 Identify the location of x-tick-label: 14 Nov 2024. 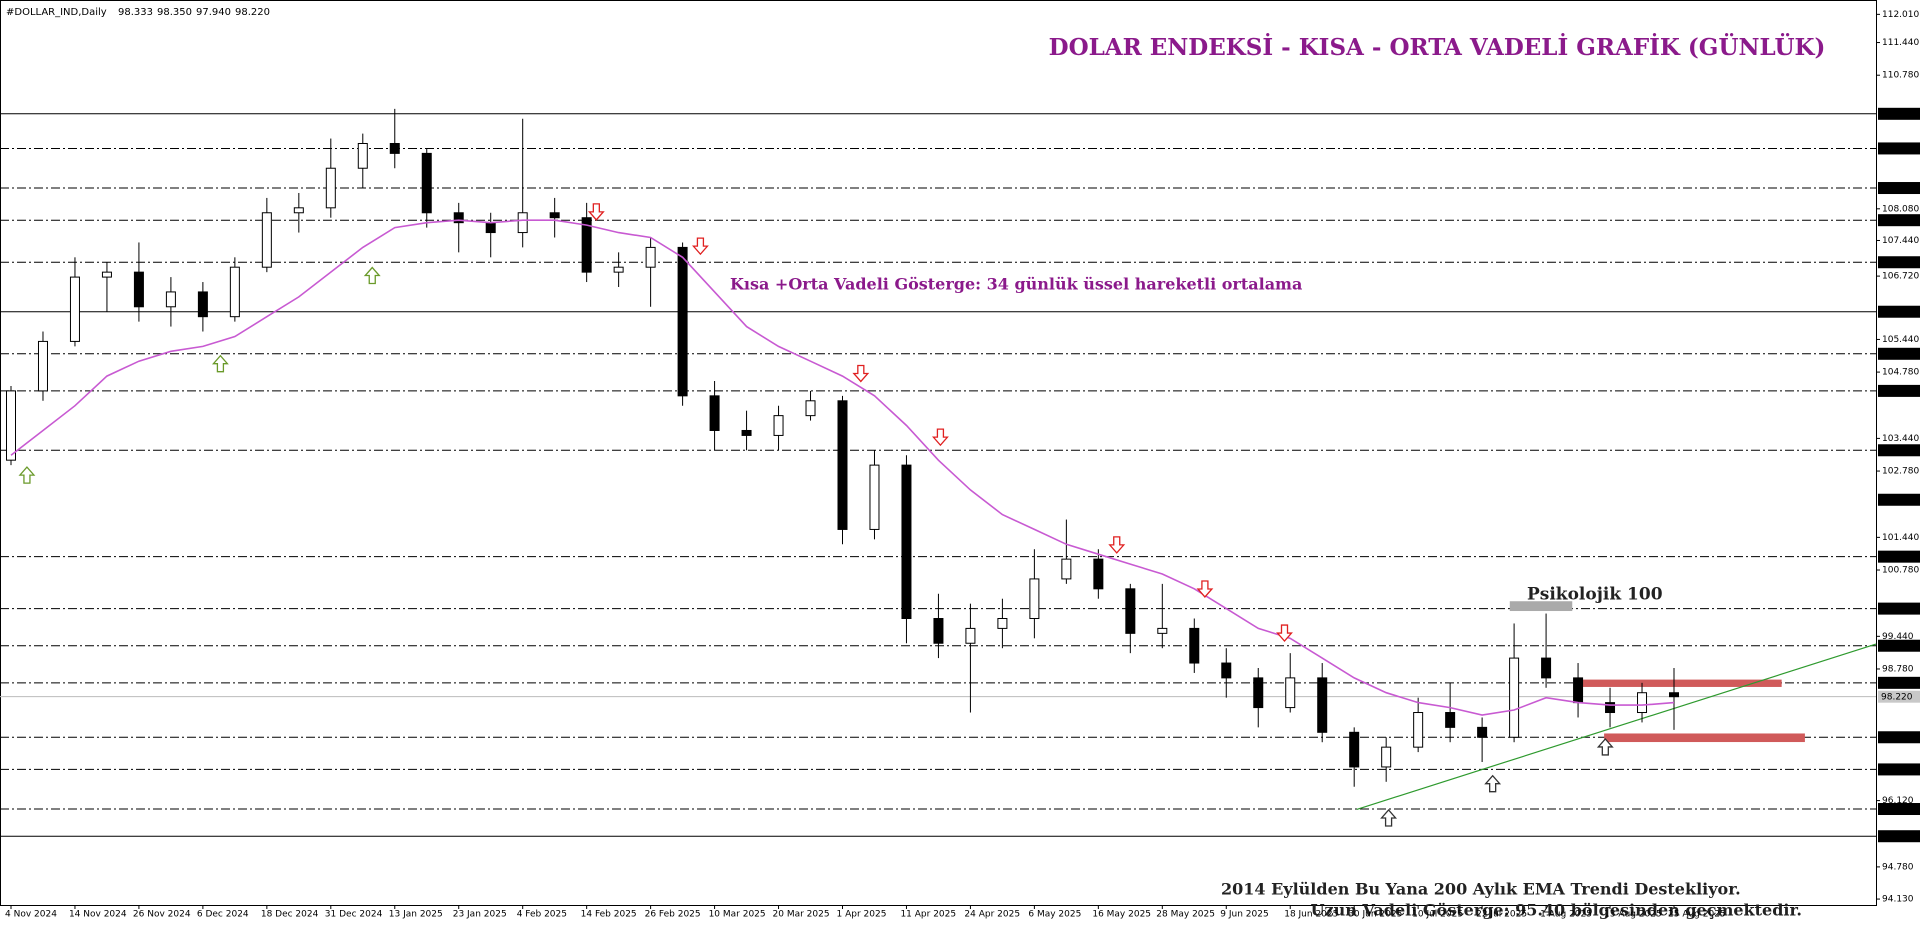
(98, 915).